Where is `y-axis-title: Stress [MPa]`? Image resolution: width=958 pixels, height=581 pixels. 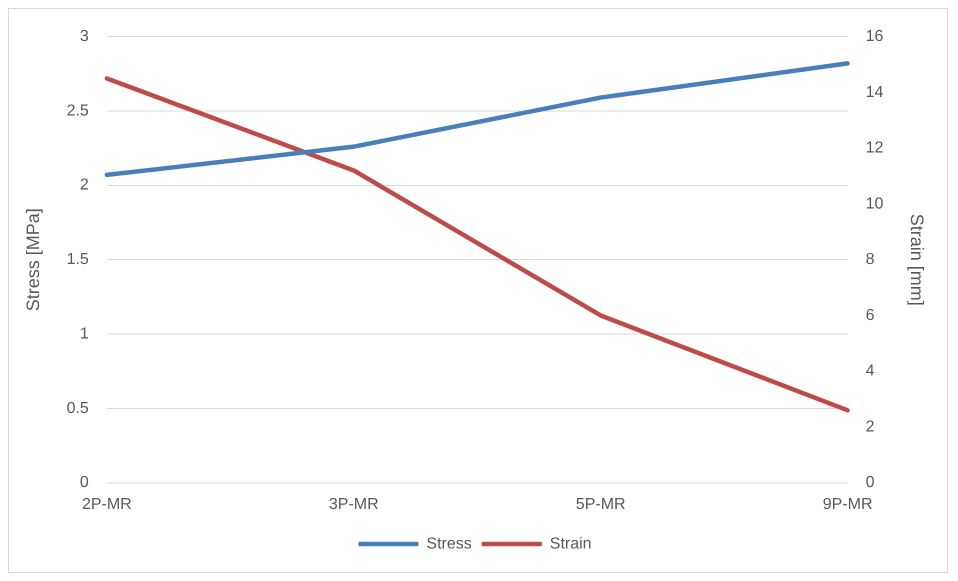 y-axis-title: Stress [MPa] is located at coordinates (32, 260).